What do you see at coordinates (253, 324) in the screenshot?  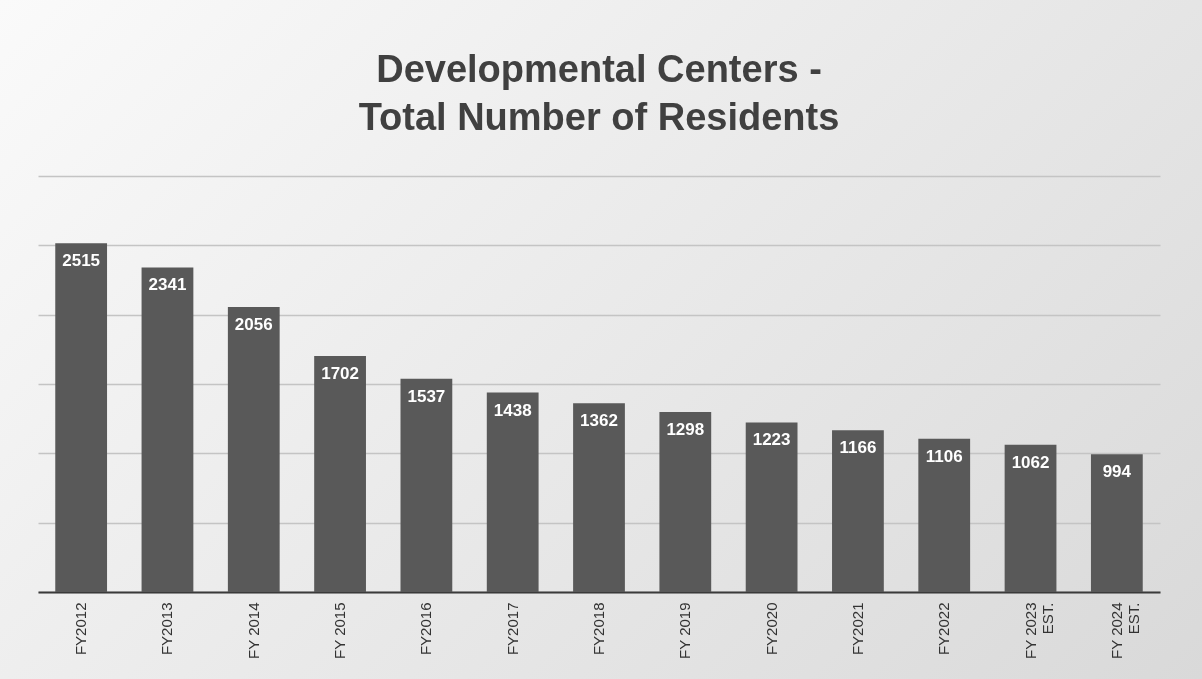 I see `data-label: 2056` at bounding box center [253, 324].